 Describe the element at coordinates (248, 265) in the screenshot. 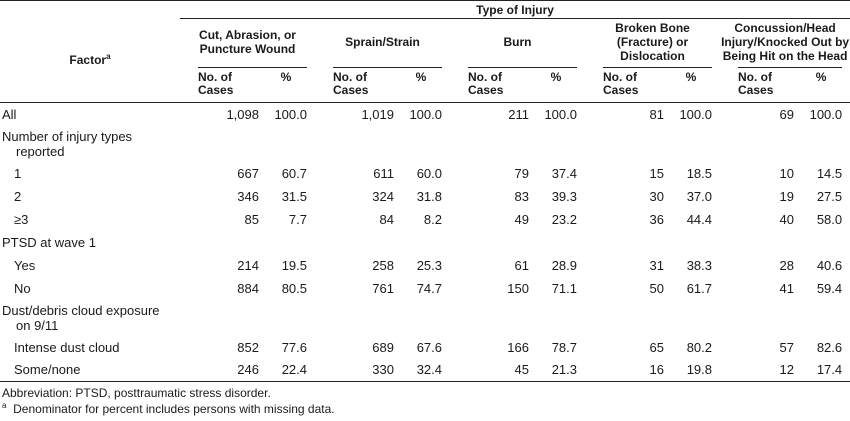

I see `cases-cell: 214` at that location.